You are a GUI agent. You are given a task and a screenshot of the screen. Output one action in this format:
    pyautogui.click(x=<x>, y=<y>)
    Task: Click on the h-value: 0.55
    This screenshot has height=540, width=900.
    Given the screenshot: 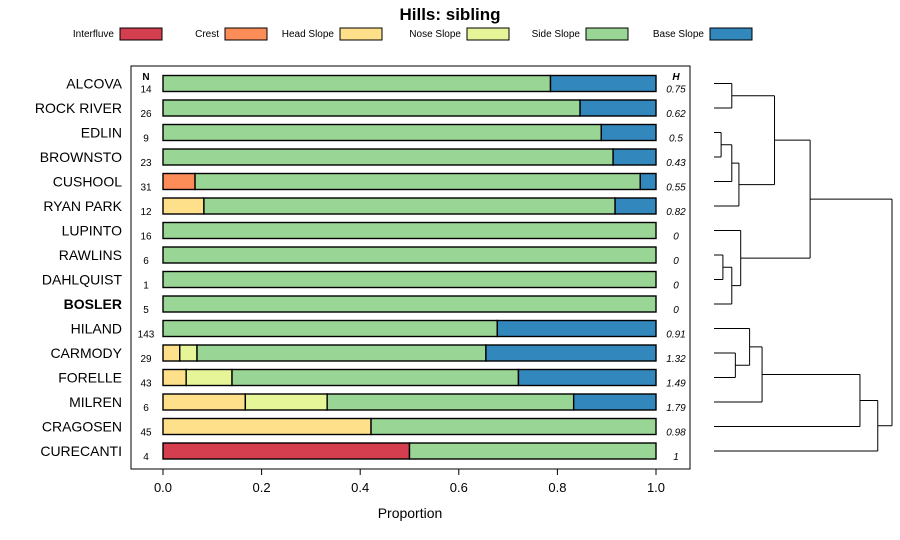 What is the action you would take?
    pyautogui.click(x=676, y=188)
    